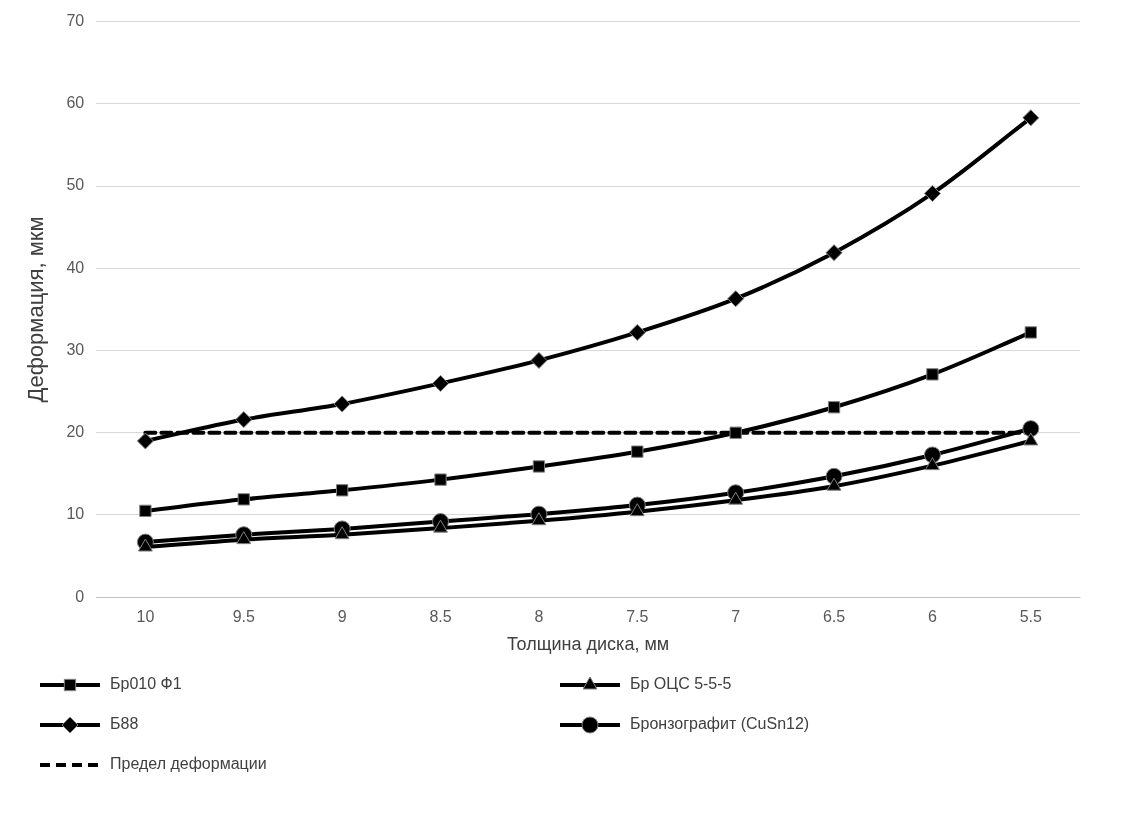  I want to click on y-tick-label: 0, so click(80, 596).